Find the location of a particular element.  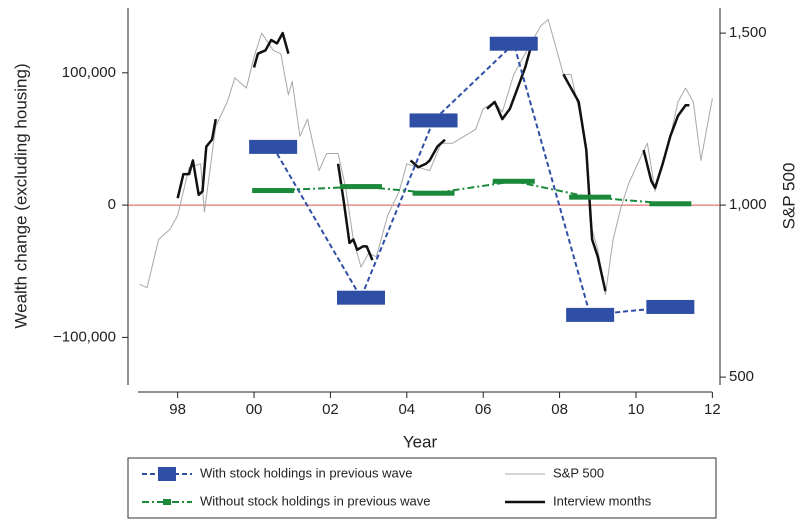

y-tick-label: 100,000 is located at coordinates (89, 72).